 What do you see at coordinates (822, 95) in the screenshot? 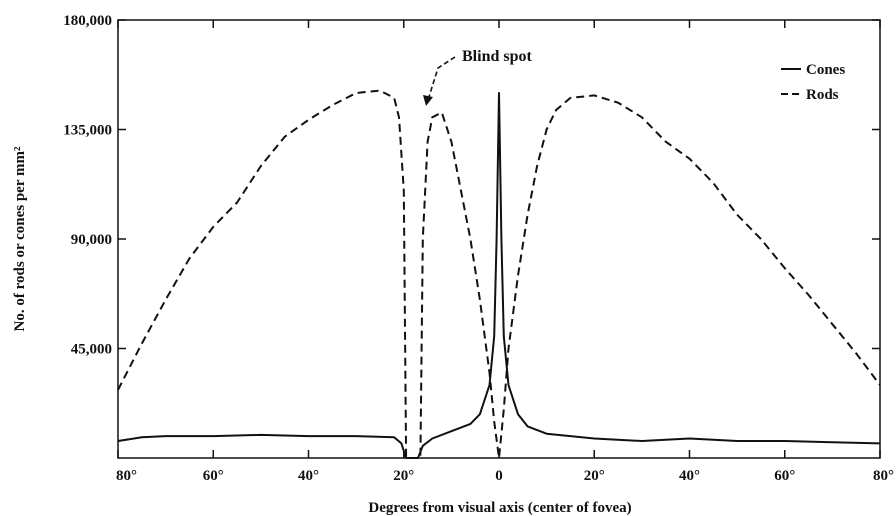
I see `legend-label-rods: Rods` at bounding box center [822, 95].